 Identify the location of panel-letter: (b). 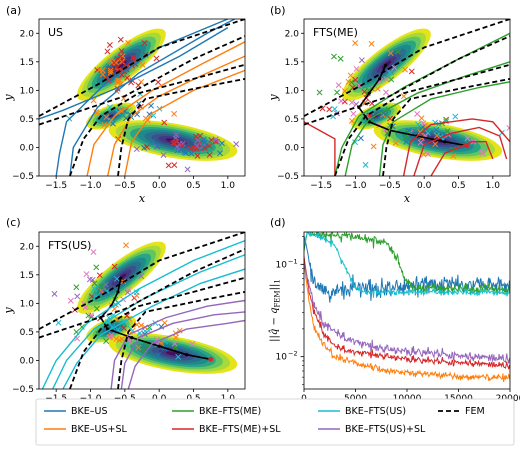
(278, 10).